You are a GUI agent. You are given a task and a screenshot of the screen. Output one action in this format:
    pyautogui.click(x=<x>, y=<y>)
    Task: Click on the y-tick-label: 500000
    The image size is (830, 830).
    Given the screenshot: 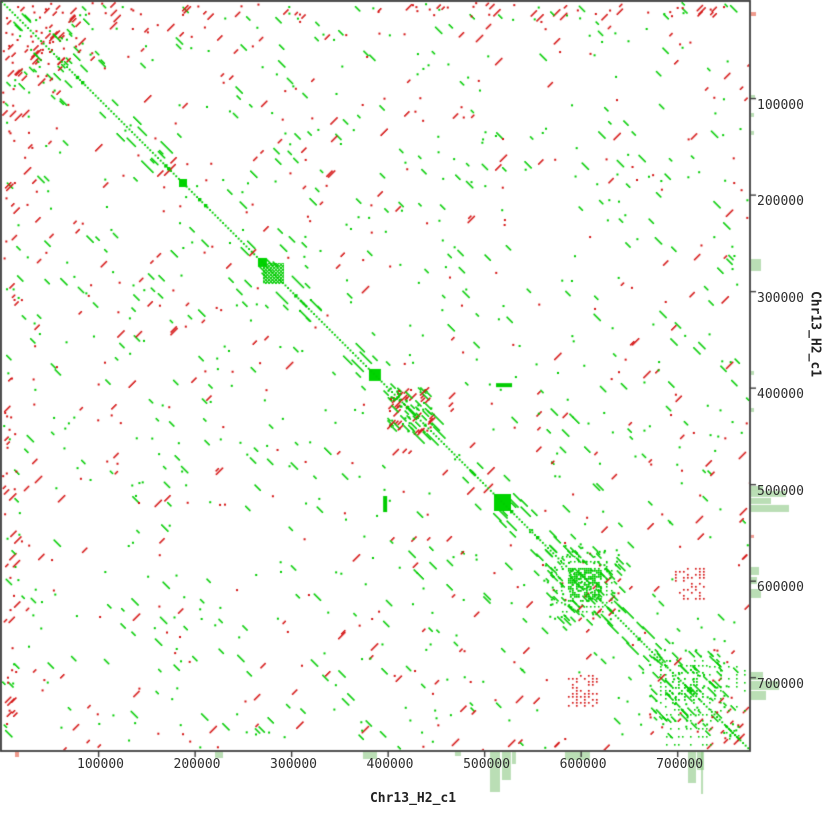 What is the action you would take?
    pyautogui.click(x=780, y=491)
    